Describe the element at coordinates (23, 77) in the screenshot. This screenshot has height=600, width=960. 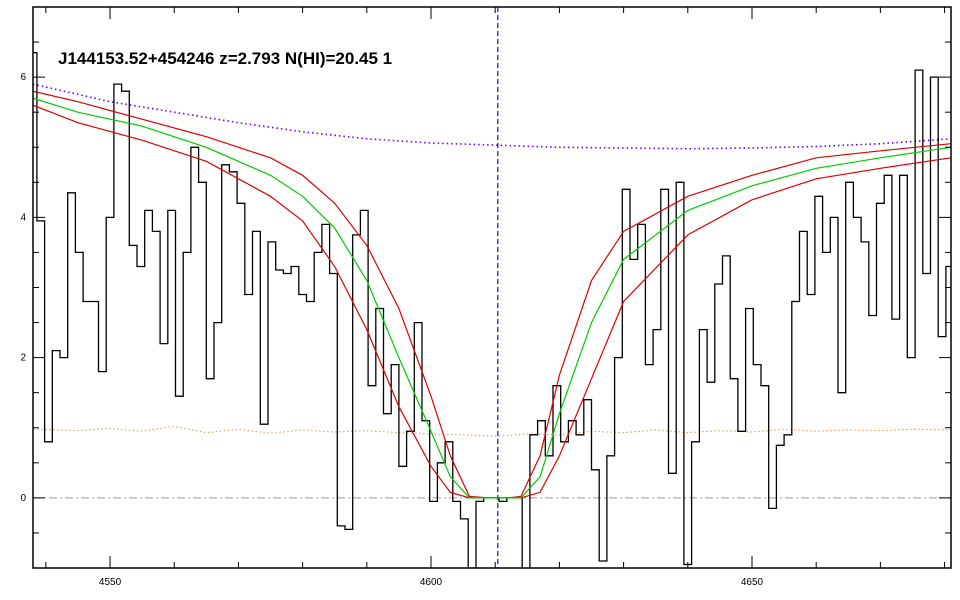
I see `y-tick-label: 6` at that location.